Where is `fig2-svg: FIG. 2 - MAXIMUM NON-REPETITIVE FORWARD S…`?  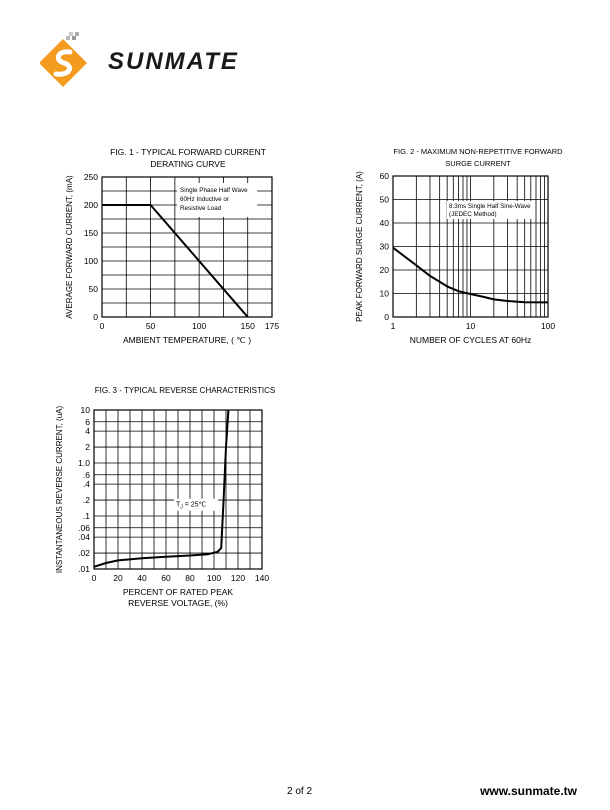 fig2-svg: FIG. 2 - MAXIMUM NON-REPETITIVE FORWARD S… is located at coordinates (459, 246).